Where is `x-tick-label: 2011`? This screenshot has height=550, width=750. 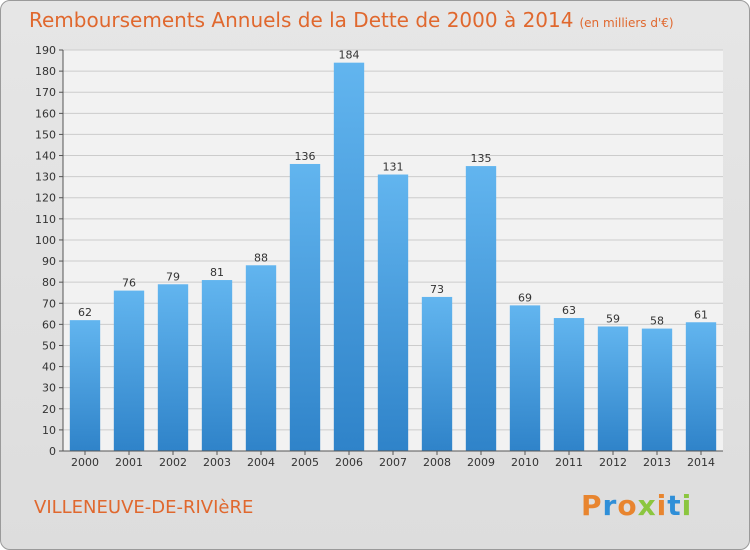 x-tick-label: 2011 is located at coordinates (569, 462).